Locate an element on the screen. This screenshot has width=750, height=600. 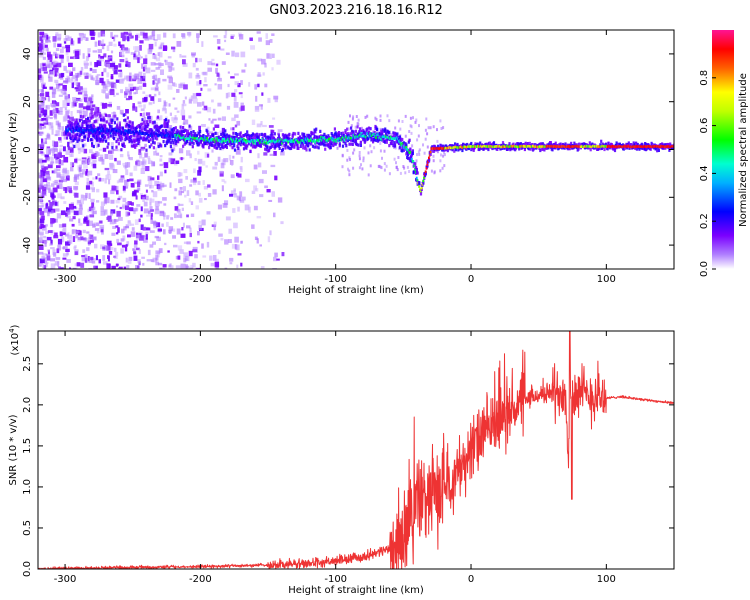
spectrogram-y-label: Frequency (Hz) is located at coordinates (13, 150).